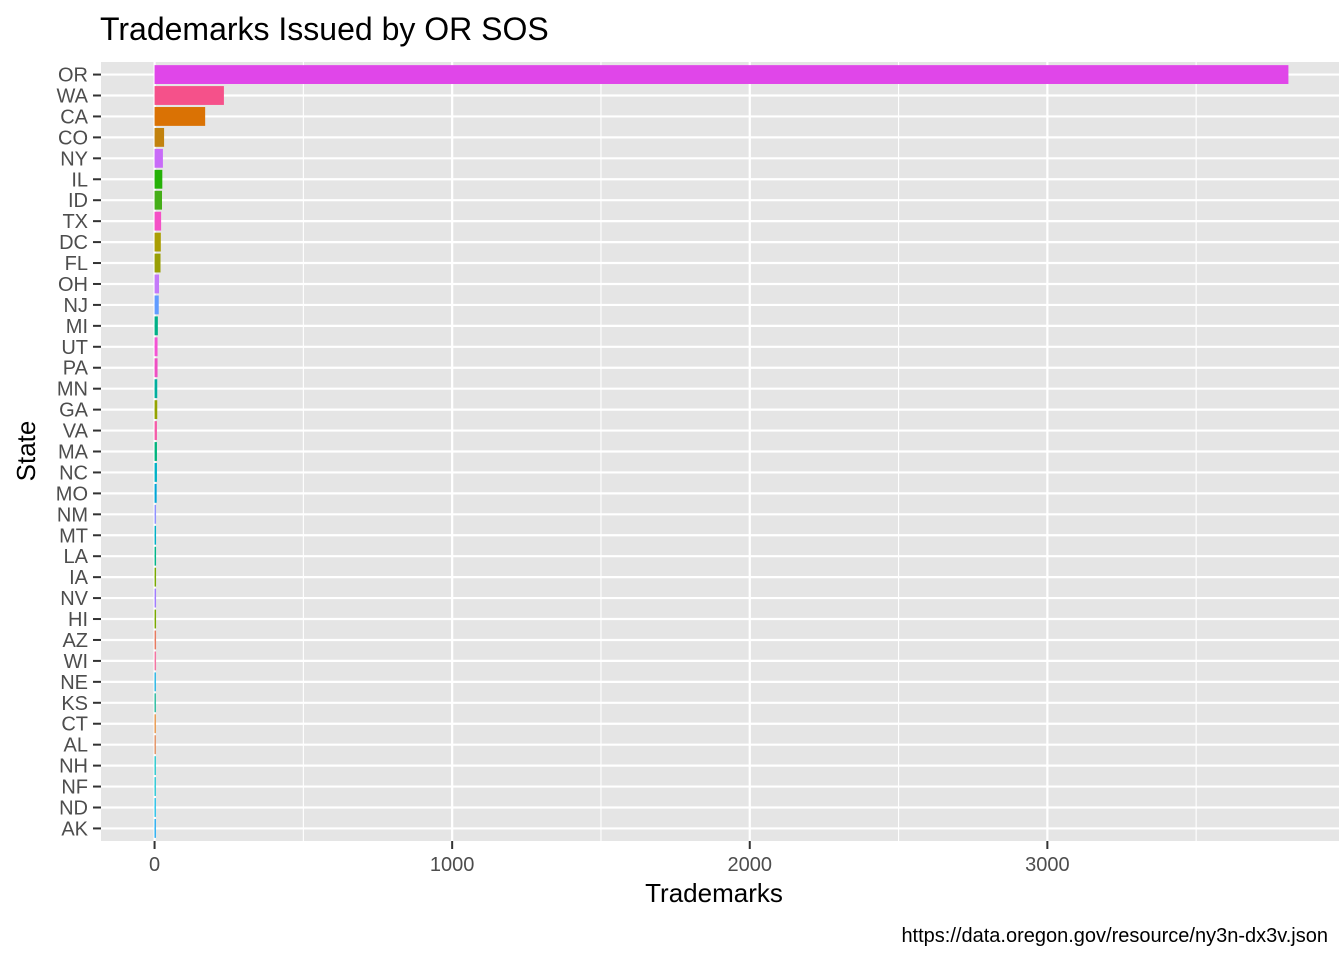  Describe the element at coordinates (73, 536) in the screenshot. I see `y-tick-label: MT` at that location.